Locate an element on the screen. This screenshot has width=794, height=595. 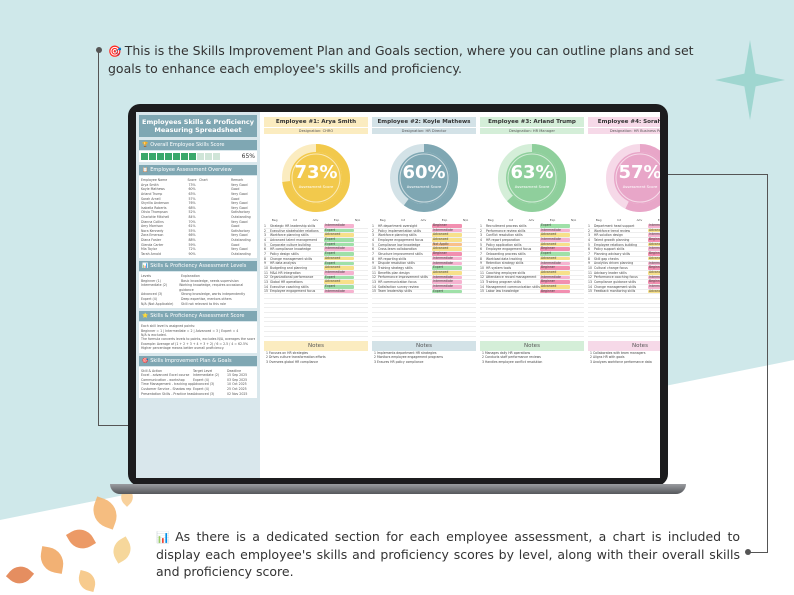
skill-level: Not Applic is located at coordinates (447, 244).